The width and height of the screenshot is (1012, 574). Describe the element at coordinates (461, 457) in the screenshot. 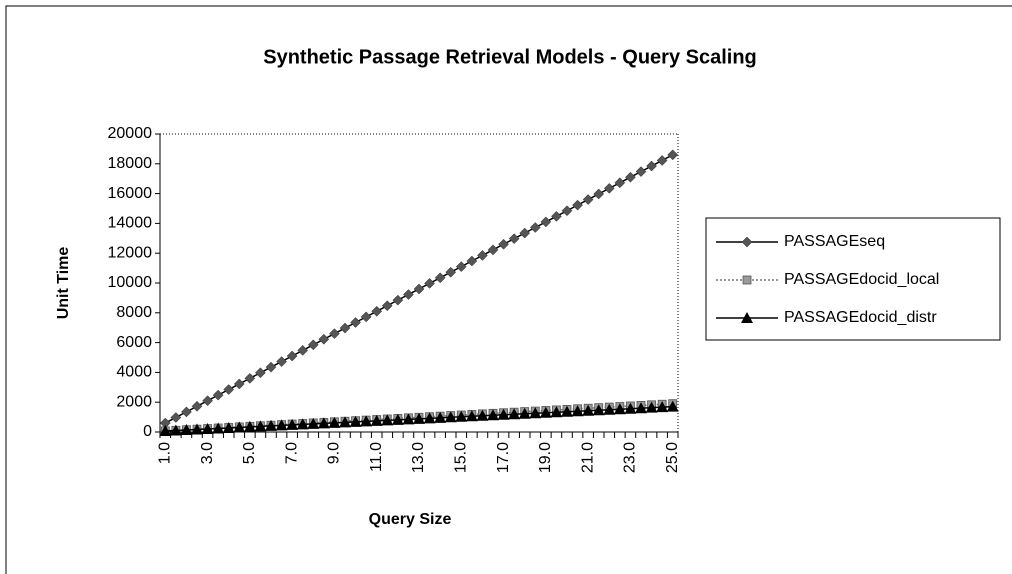

I see `x-tick-label: 15.0` at that location.